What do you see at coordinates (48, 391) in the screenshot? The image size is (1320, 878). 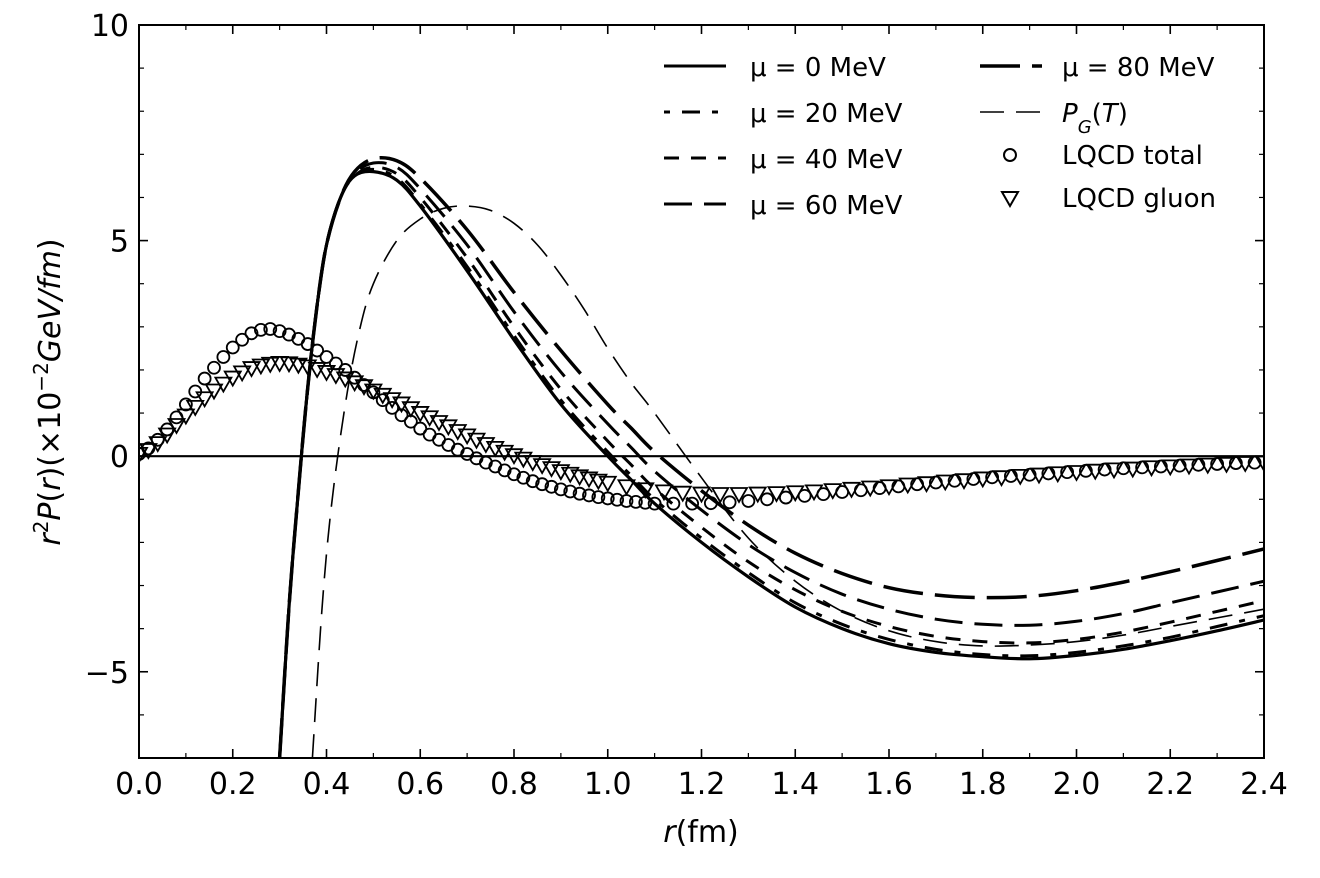 I see `y-axis-label: r2P(r)(×10−2GeV/fm)` at bounding box center [48, 391].